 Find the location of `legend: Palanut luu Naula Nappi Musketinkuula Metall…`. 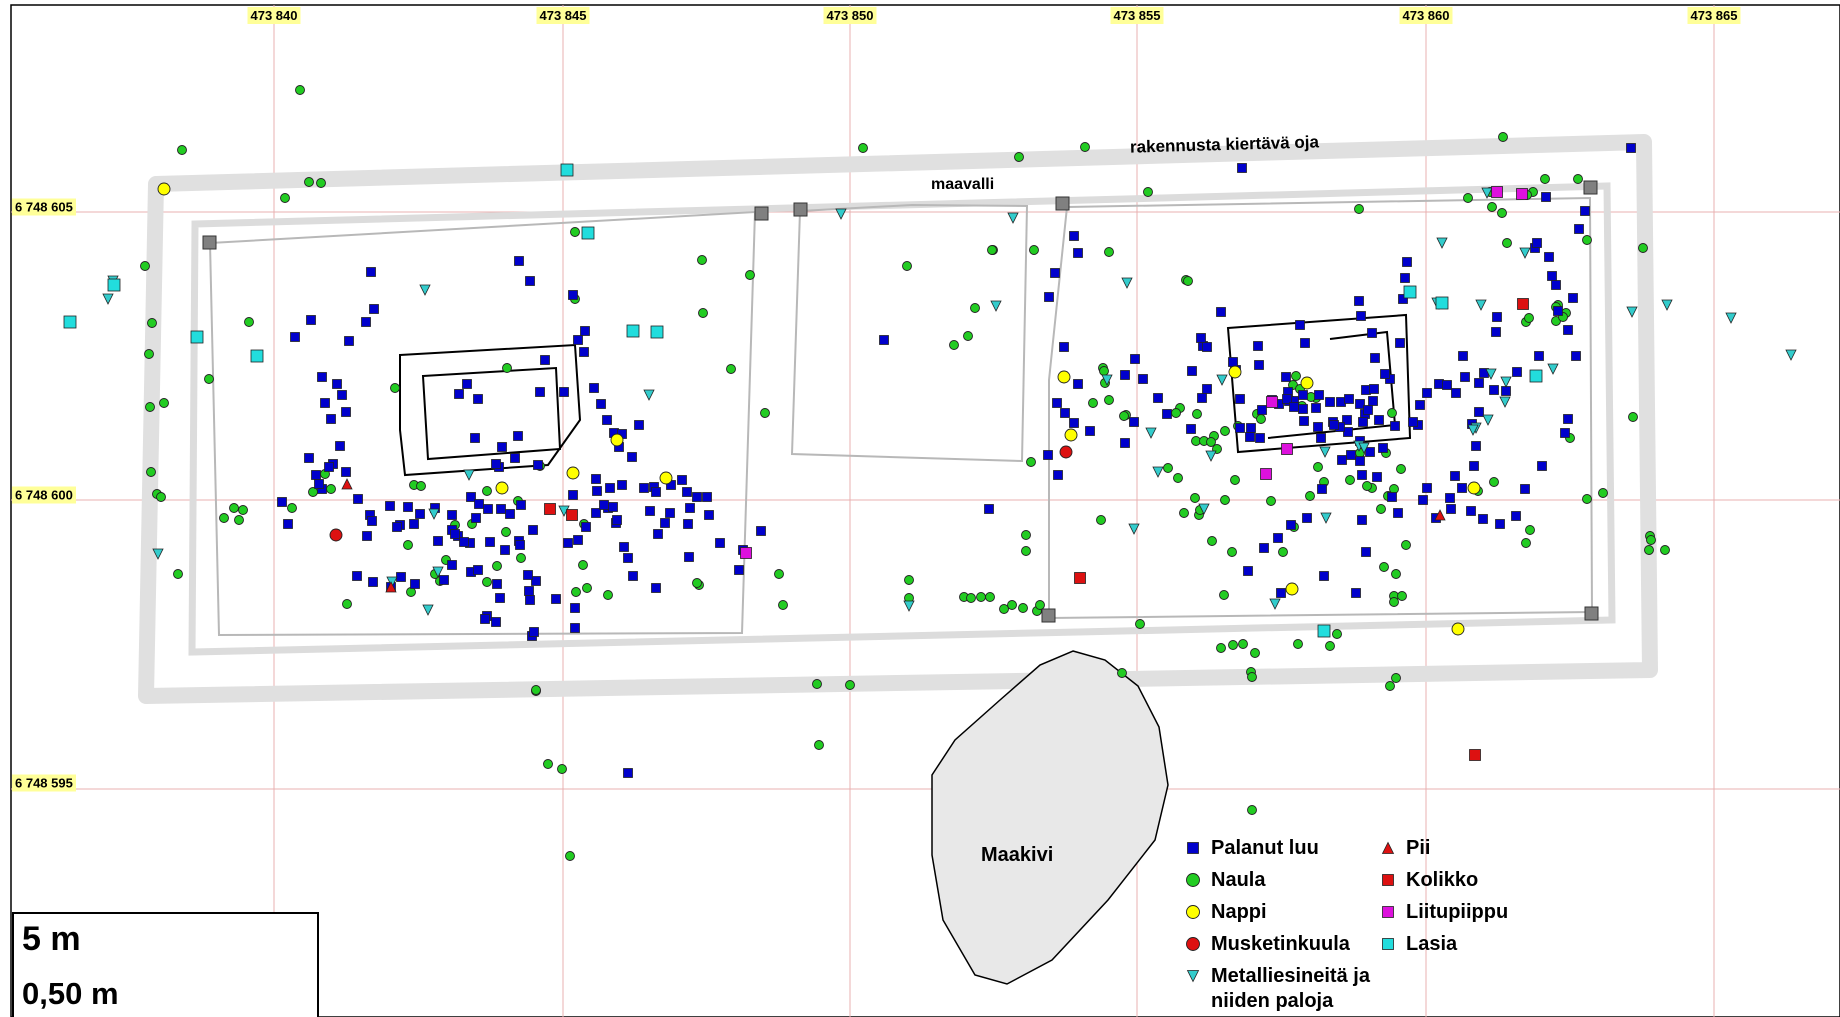

legend: Palanut luu Naula Nappi Musketinkuula Metall… is located at coordinates (1365, 926).